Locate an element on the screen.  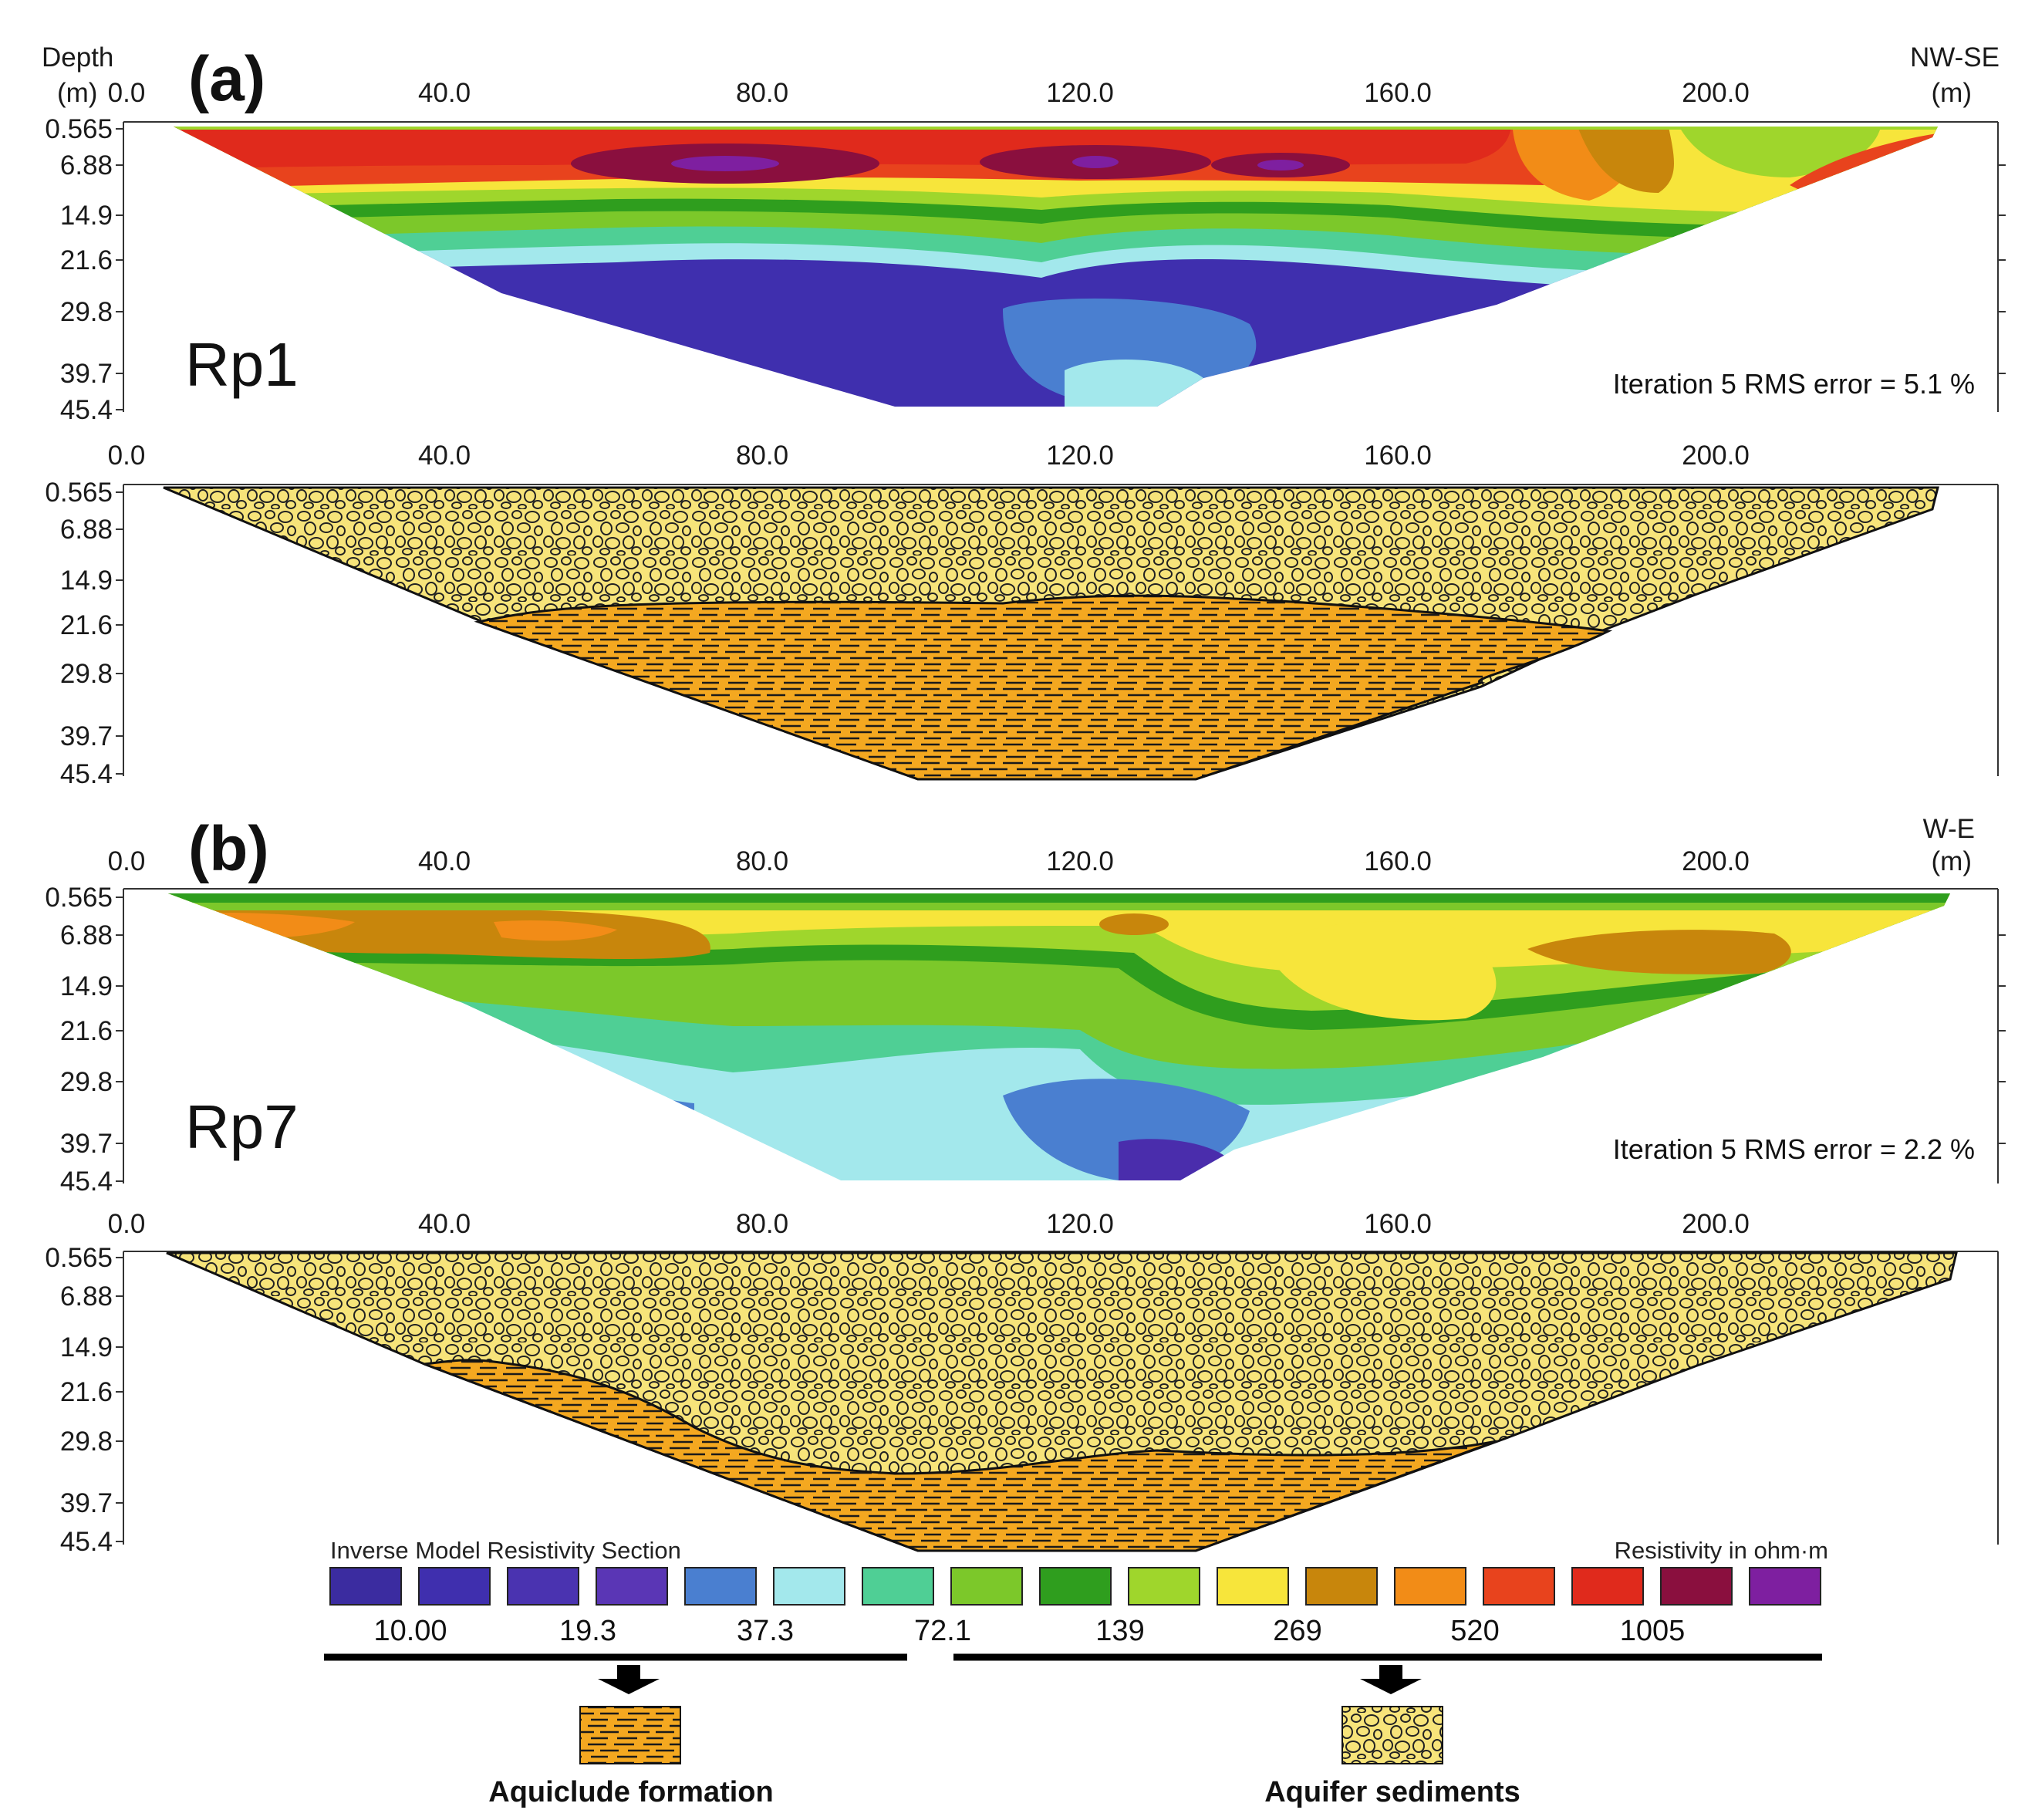
aquifer-label: Aquifer sediments is located at coordinates (1392, 1792).